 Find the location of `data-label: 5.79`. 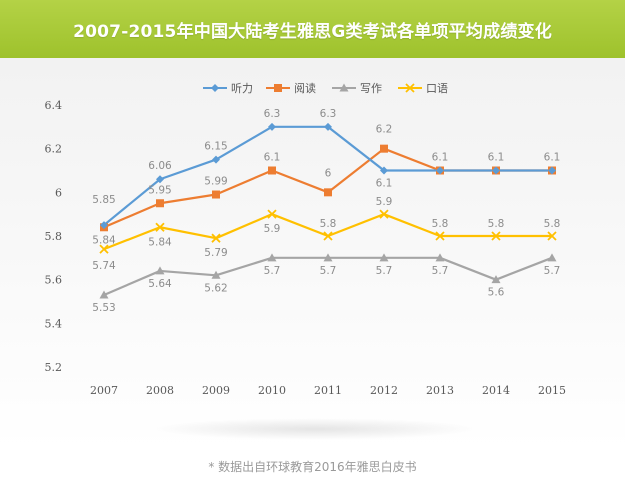

data-label: 5.79 is located at coordinates (215, 253).